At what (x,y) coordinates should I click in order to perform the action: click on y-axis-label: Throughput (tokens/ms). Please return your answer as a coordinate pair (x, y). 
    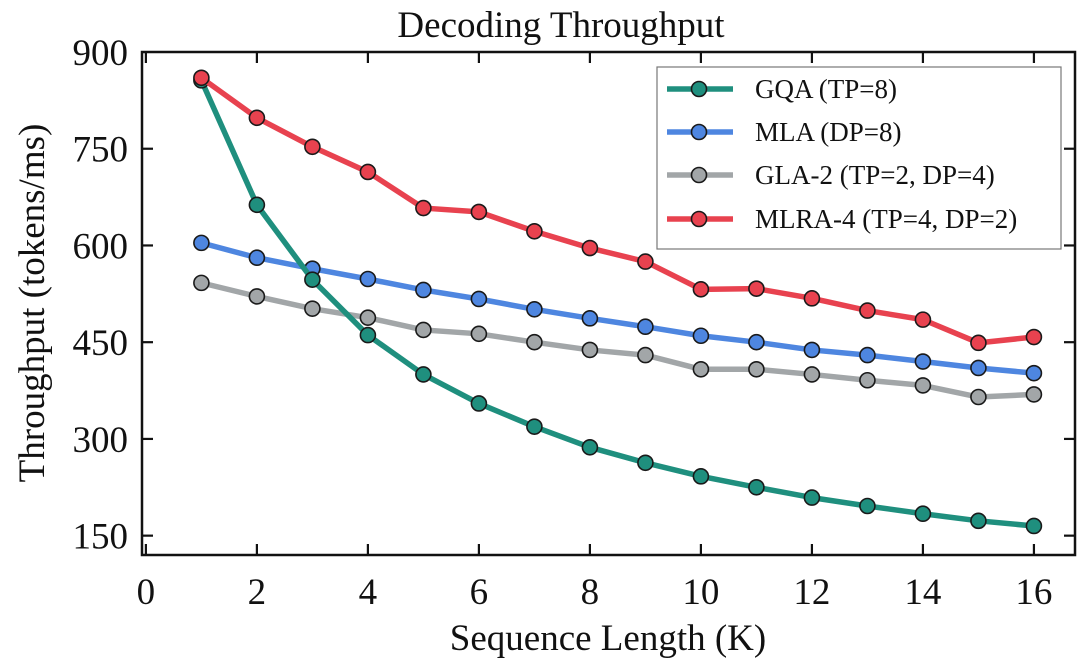
    Looking at the image, I should click on (32, 303).